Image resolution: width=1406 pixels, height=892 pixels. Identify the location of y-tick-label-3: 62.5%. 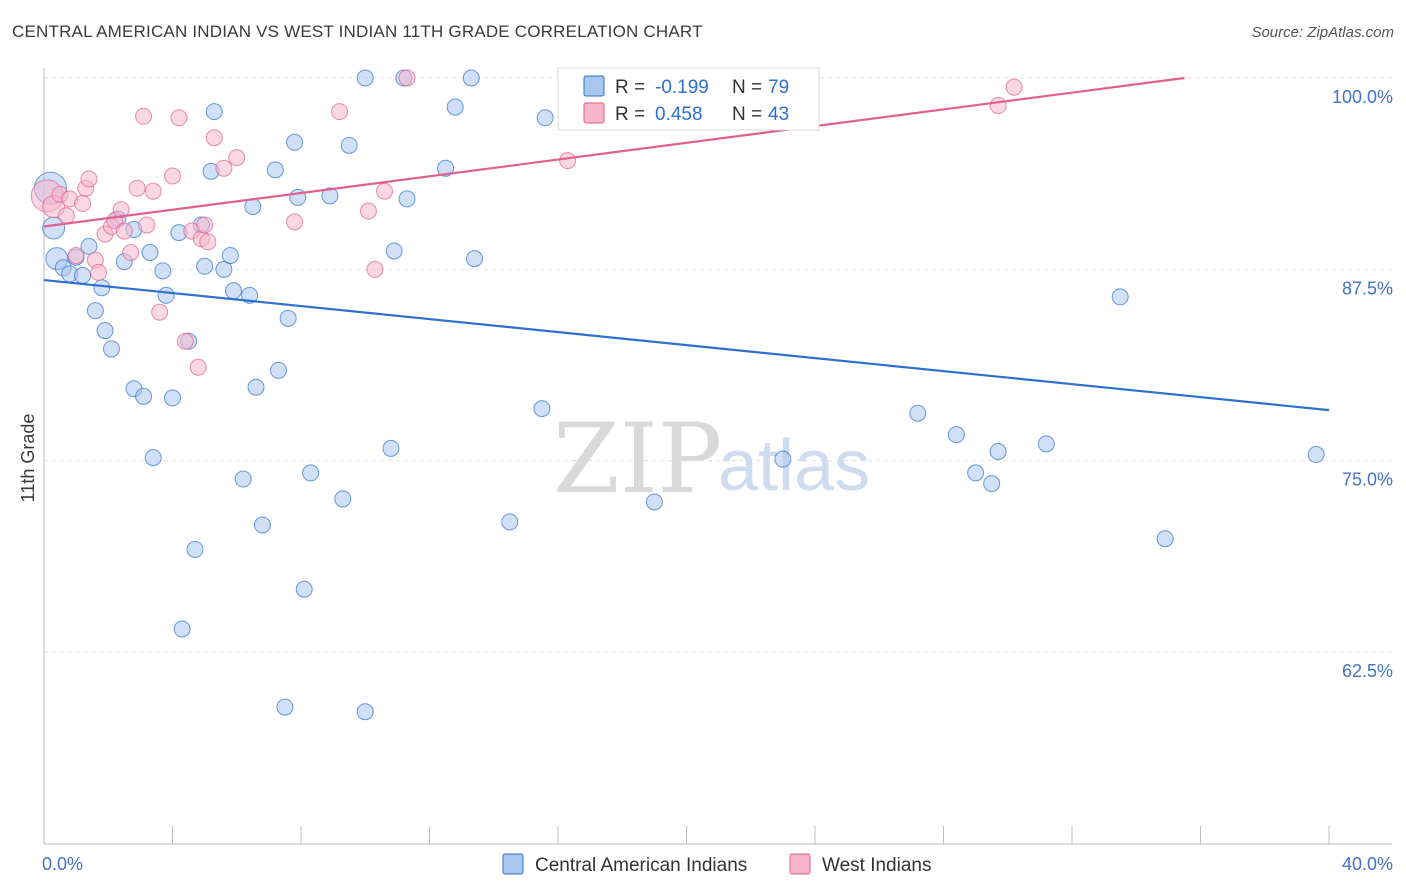
(1367, 671).